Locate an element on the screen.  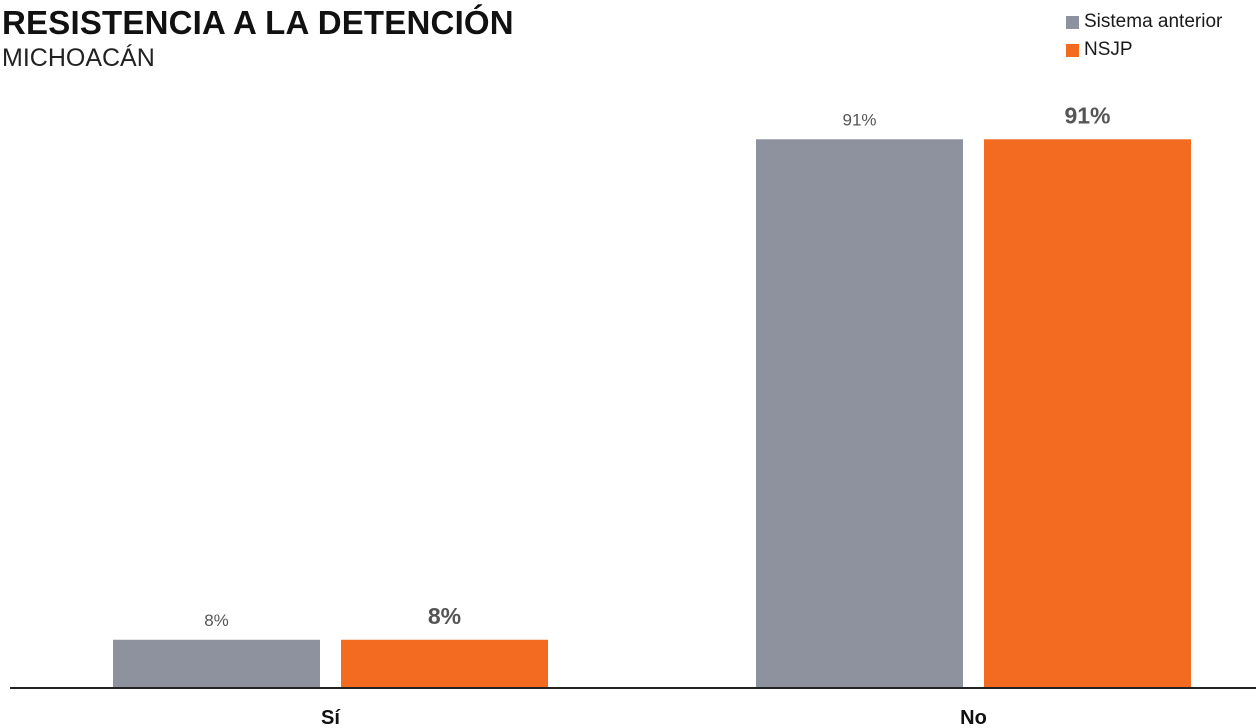
category-label-0: Sí is located at coordinates (331, 717).